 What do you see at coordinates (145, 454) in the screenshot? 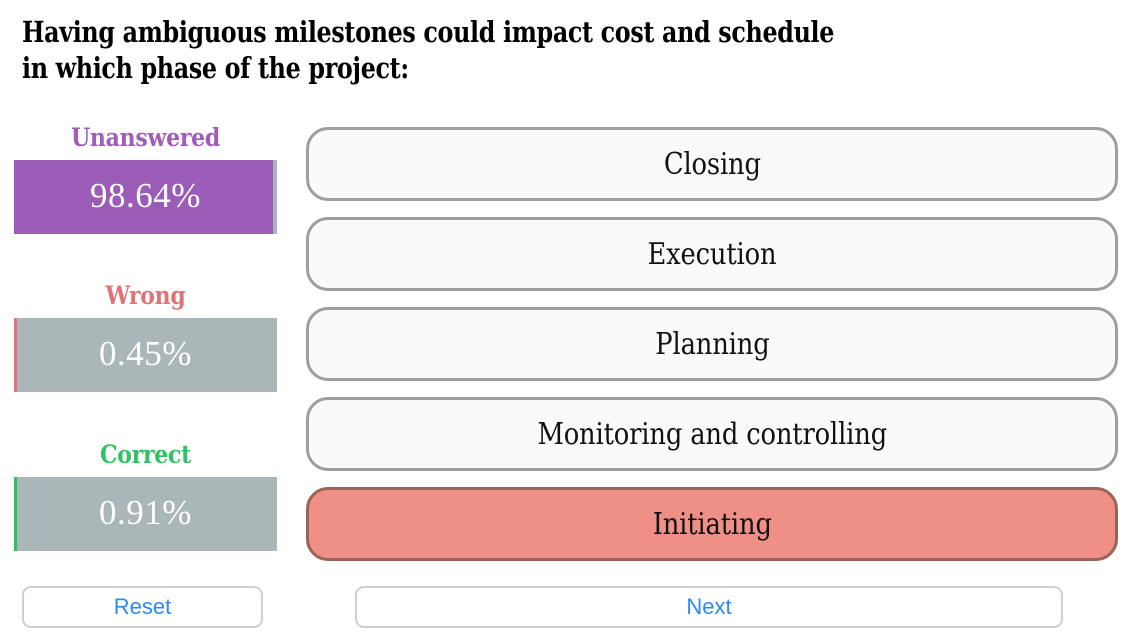
I see `stat-correct-label: Correct` at bounding box center [145, 454].